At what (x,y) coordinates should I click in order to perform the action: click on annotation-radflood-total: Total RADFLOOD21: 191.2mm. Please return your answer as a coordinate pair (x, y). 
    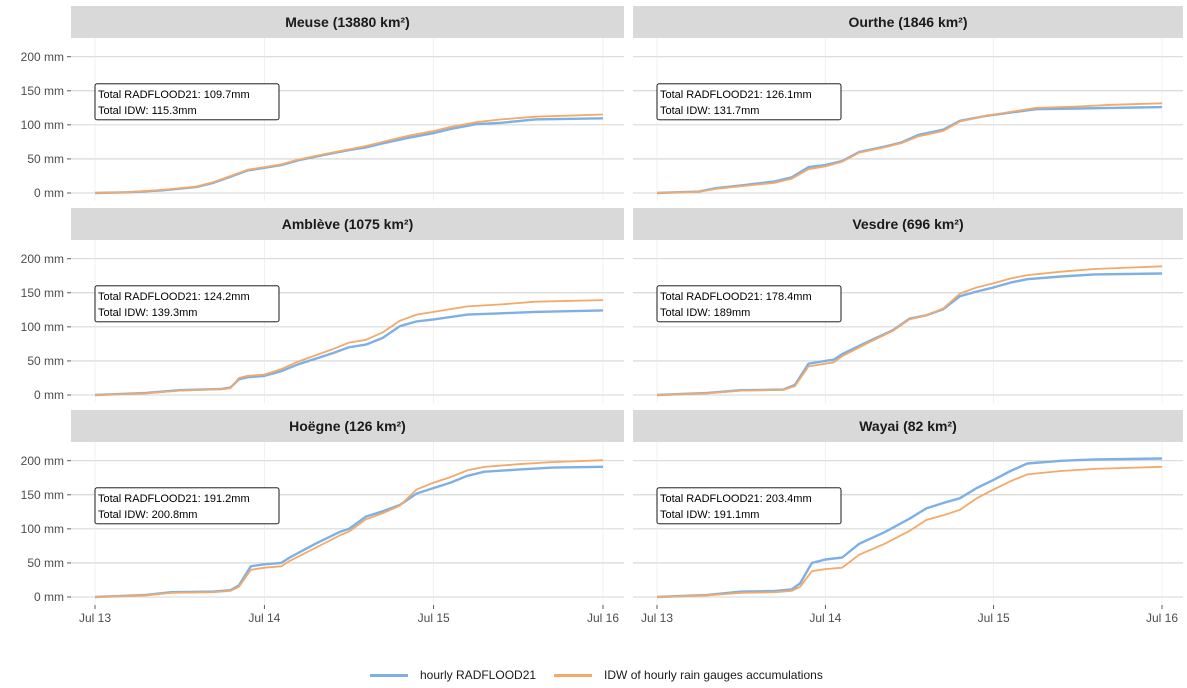
    Looking at the image, I should click on (174, 499).